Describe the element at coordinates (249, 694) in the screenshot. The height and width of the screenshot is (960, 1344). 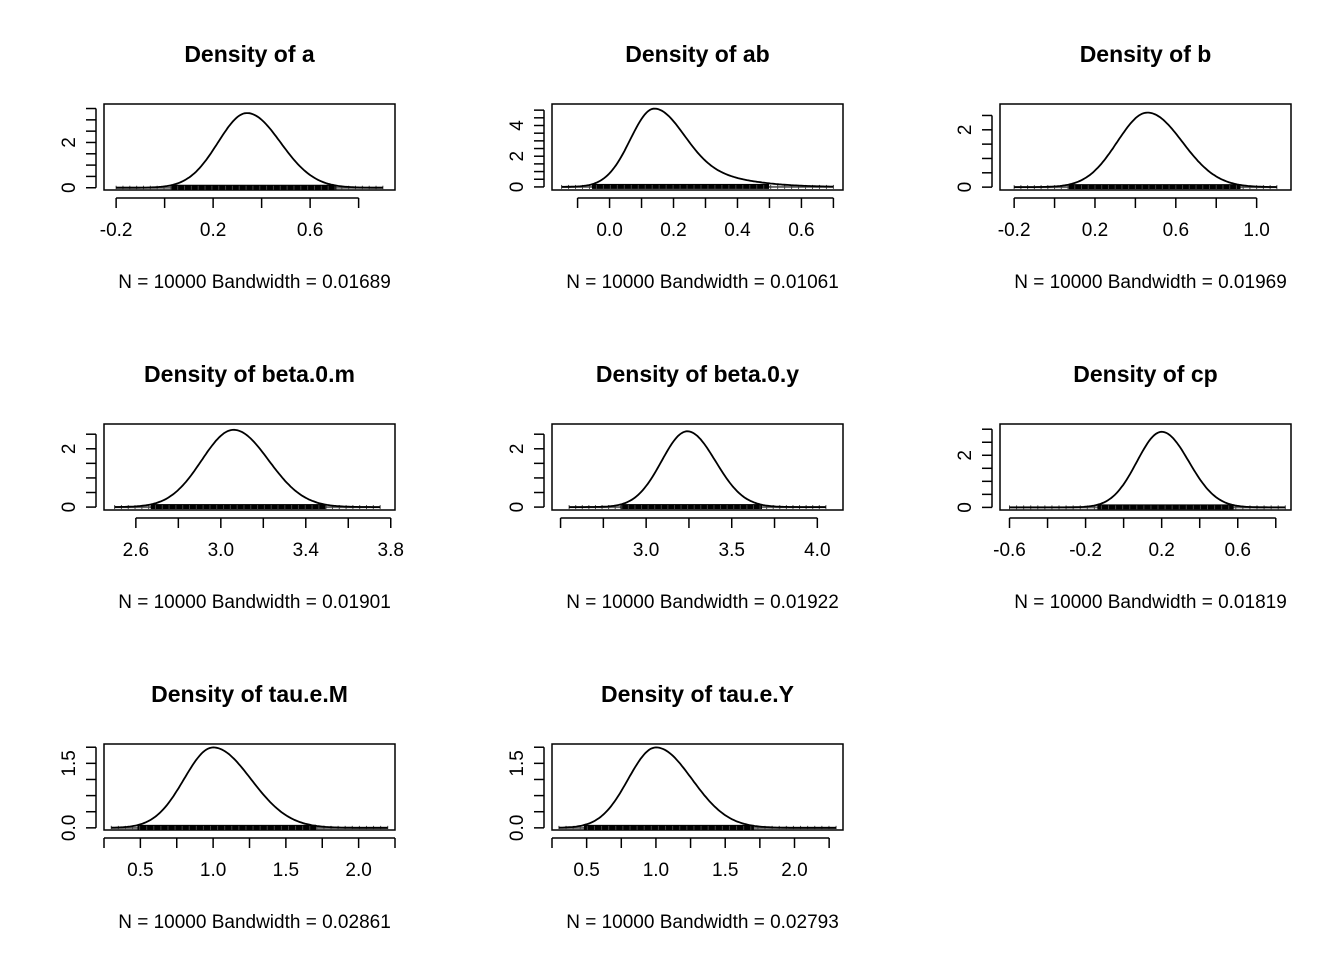
I see `panel-title: Density of tau.e.M` at that location.